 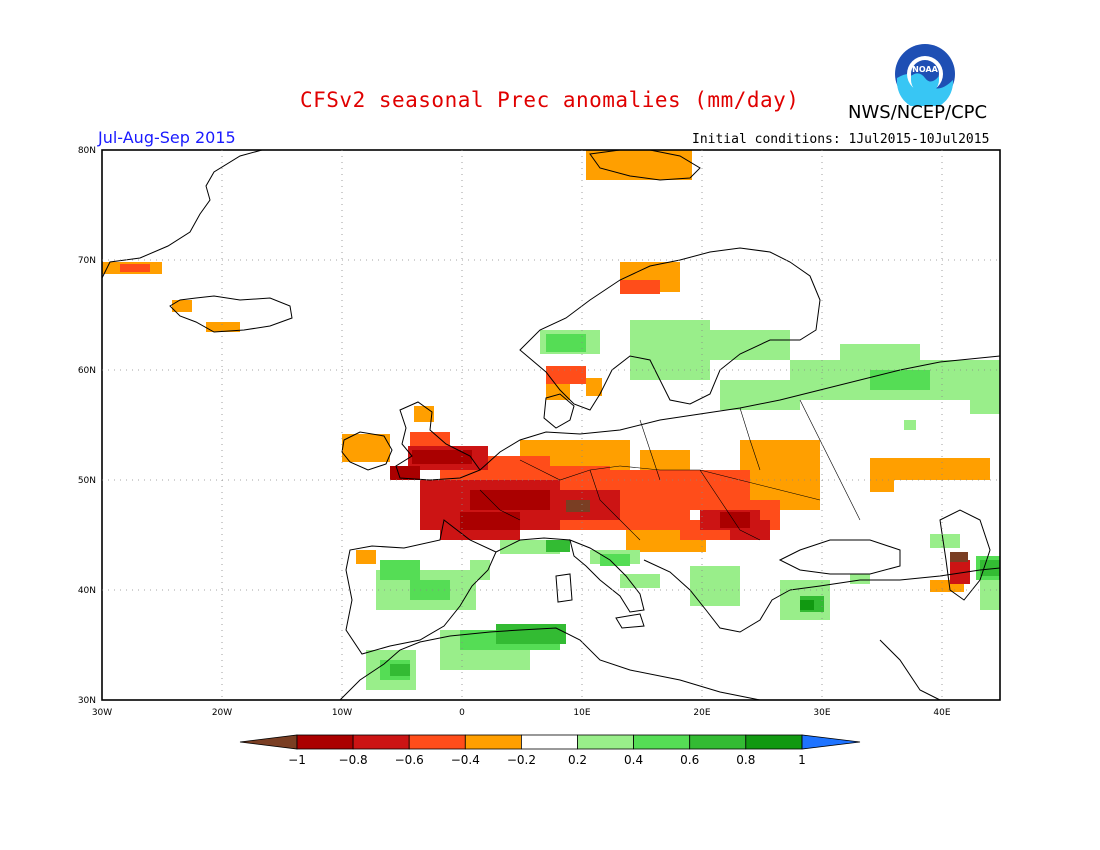 What do you see at coordinates (745, 760) in the screenshot?
I see `colorbar-label: 0.8` at bounding box center [745, 760].